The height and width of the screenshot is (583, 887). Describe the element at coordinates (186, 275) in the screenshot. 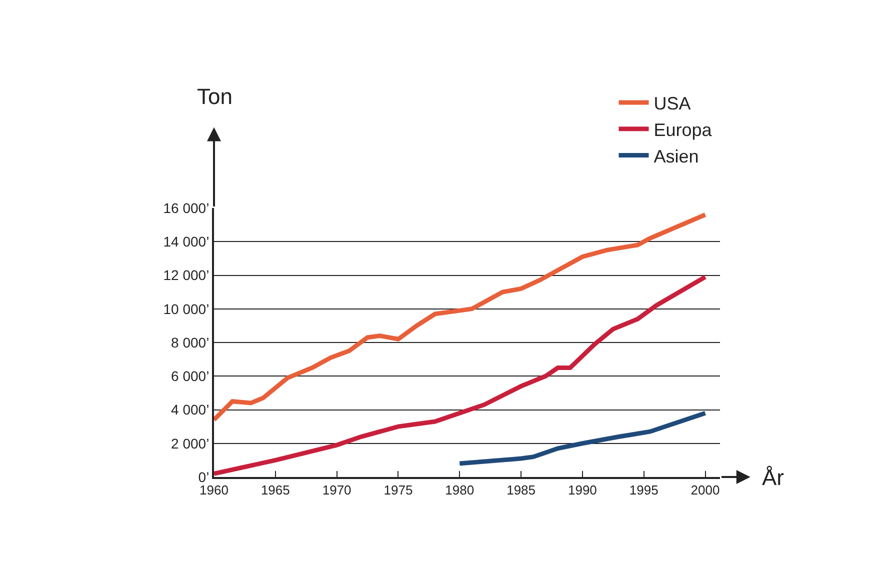

I see `y-tick-label: 12 000’` at that location.